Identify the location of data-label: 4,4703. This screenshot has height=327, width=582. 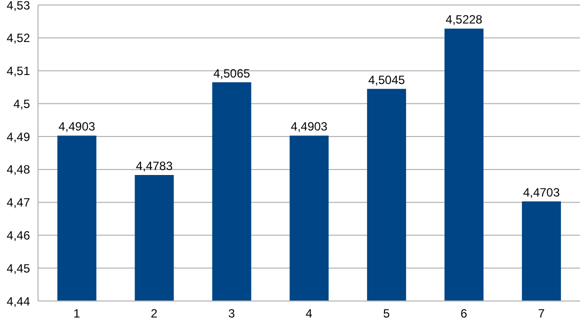
(541, 192).